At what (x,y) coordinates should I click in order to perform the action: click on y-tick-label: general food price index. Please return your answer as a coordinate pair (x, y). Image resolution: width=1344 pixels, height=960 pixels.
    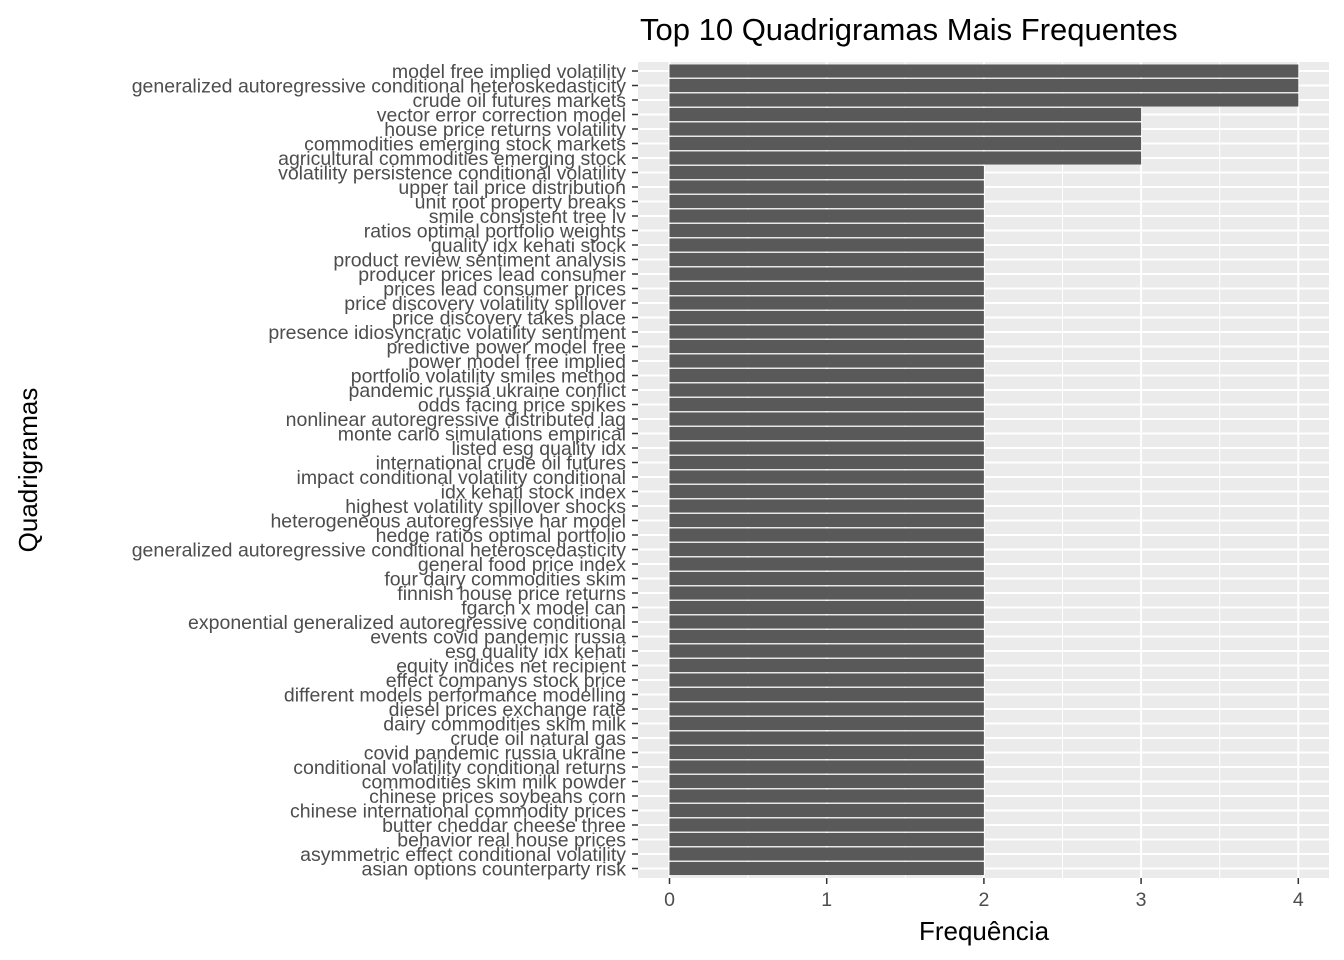
    Looking at the image, I should click on (522, 565).